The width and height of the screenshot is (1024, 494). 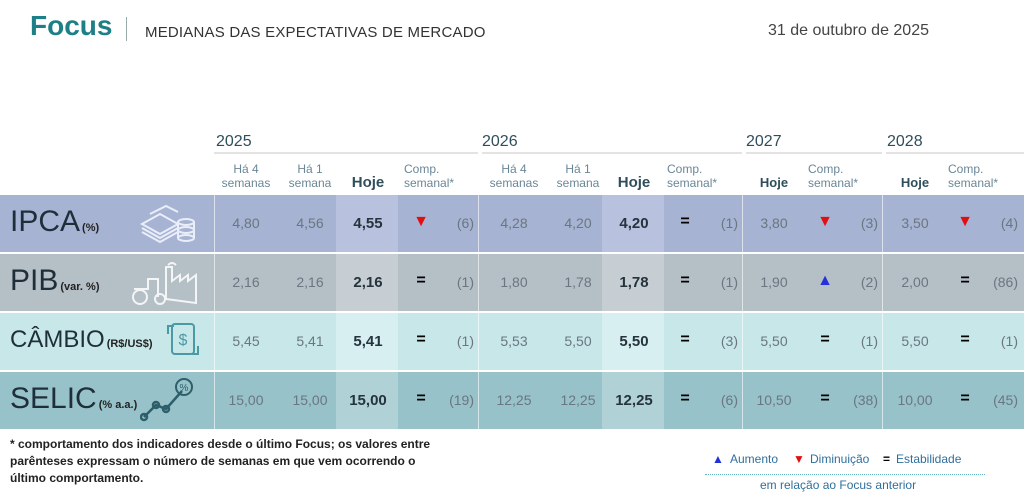 I want to click on value-ha1-2026: 12,25, so click(x=578, y=400).